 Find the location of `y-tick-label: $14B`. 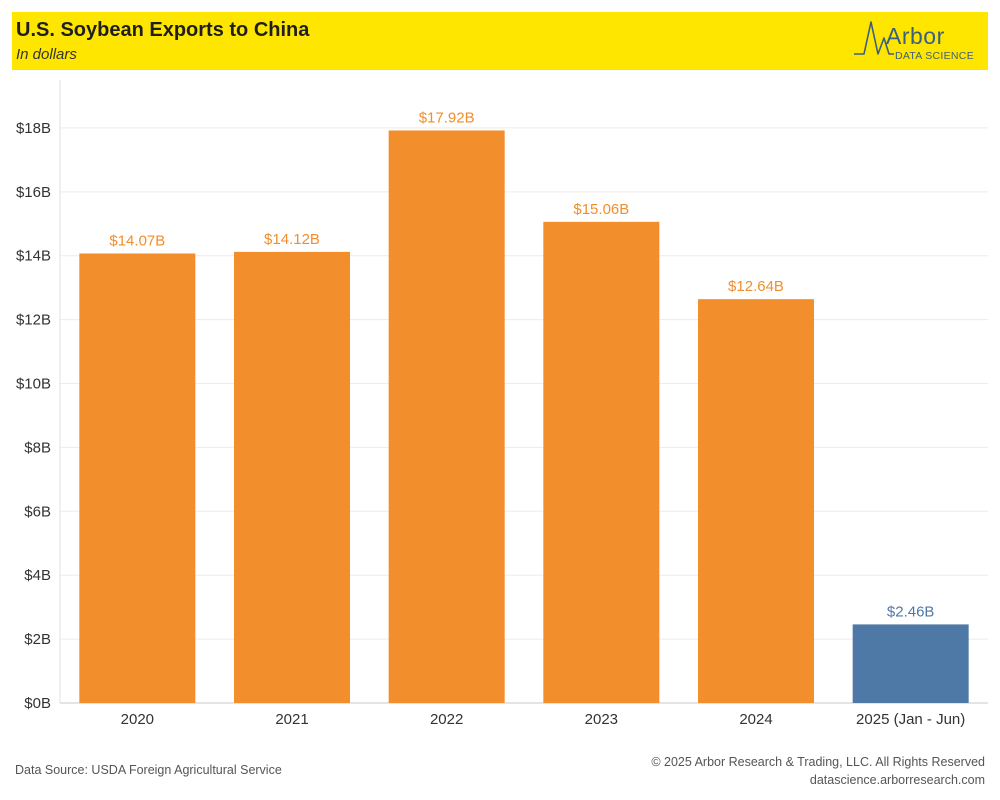

y-tick-label: $14B is located at coordinates (33, 256).